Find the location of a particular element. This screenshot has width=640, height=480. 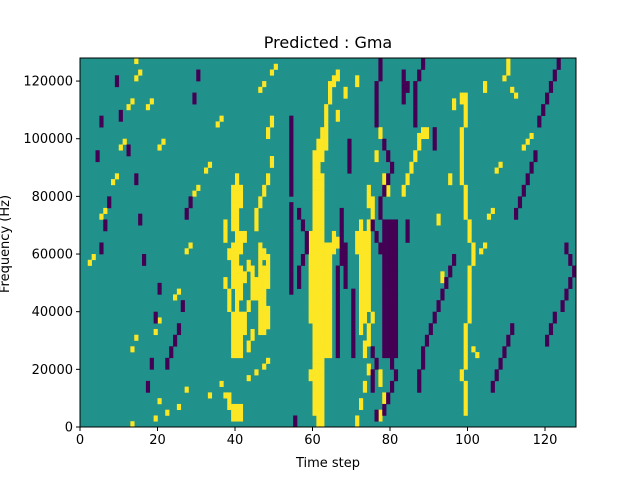

y-axis-label: Frequency (Hz) is located at coordinates (6, 244).